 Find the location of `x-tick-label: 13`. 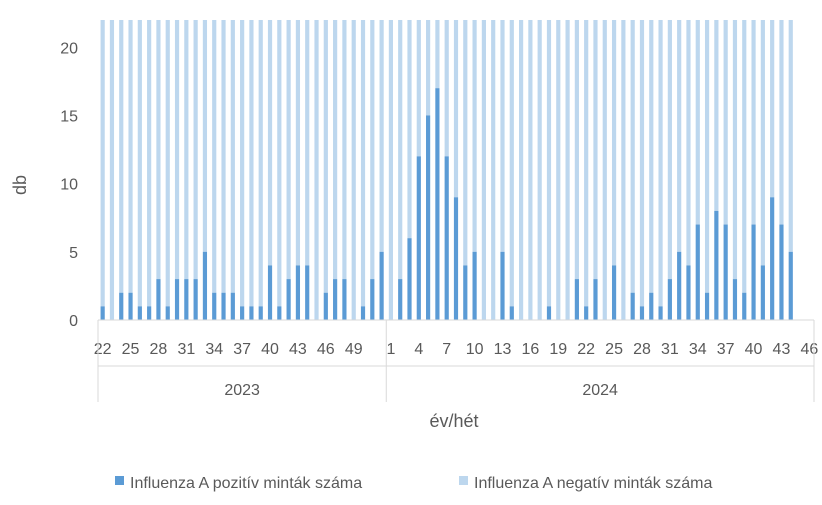

x-tick-label: 13 is located at coordinates (503, 349).